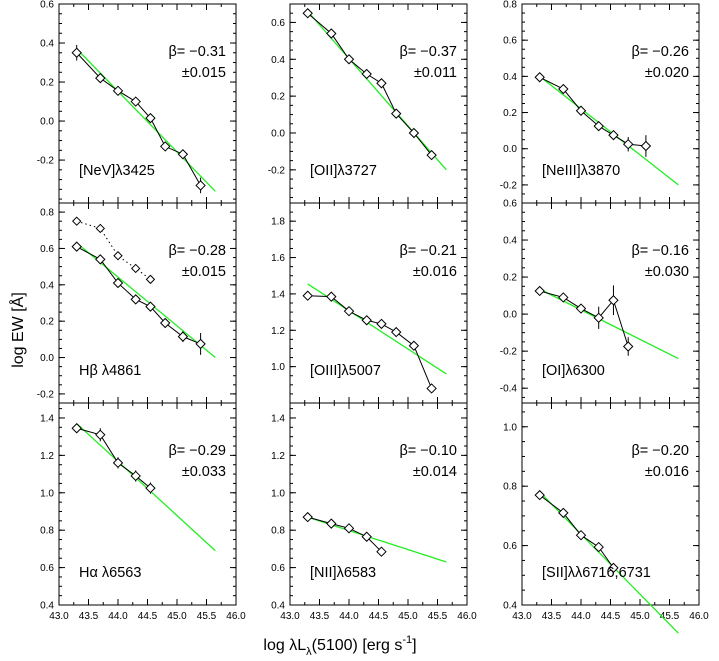 The image size is (719, 661). I want to click on x-axis-label-sup: -1, so click(407, 640).